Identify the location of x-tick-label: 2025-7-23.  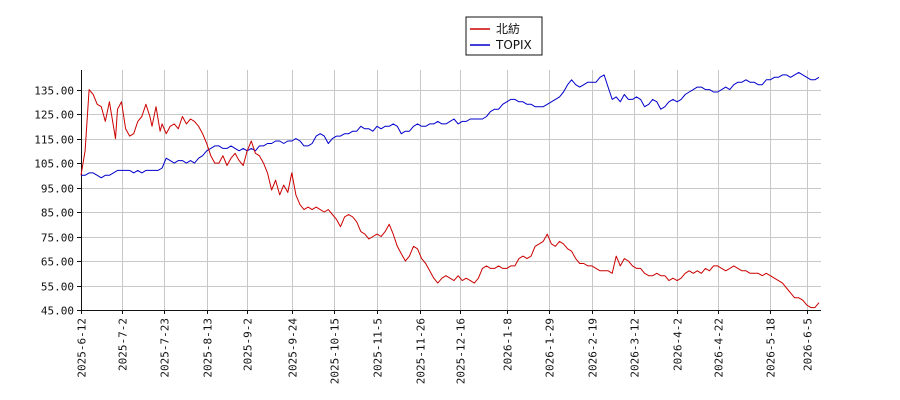
(165, 348).